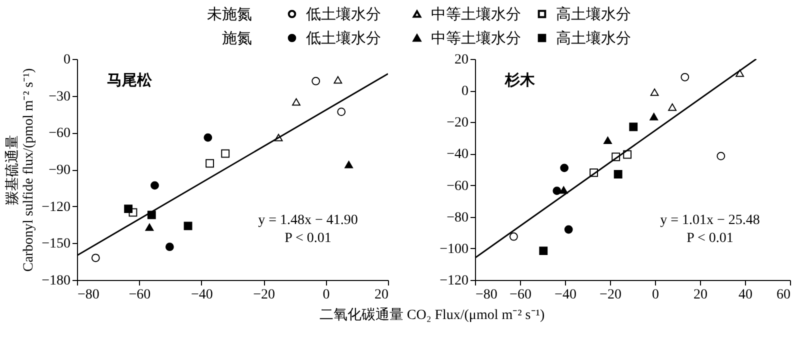  Describe the element at coordinates (237, 38) in the screenshot. I see `text: 施氮` at that location.